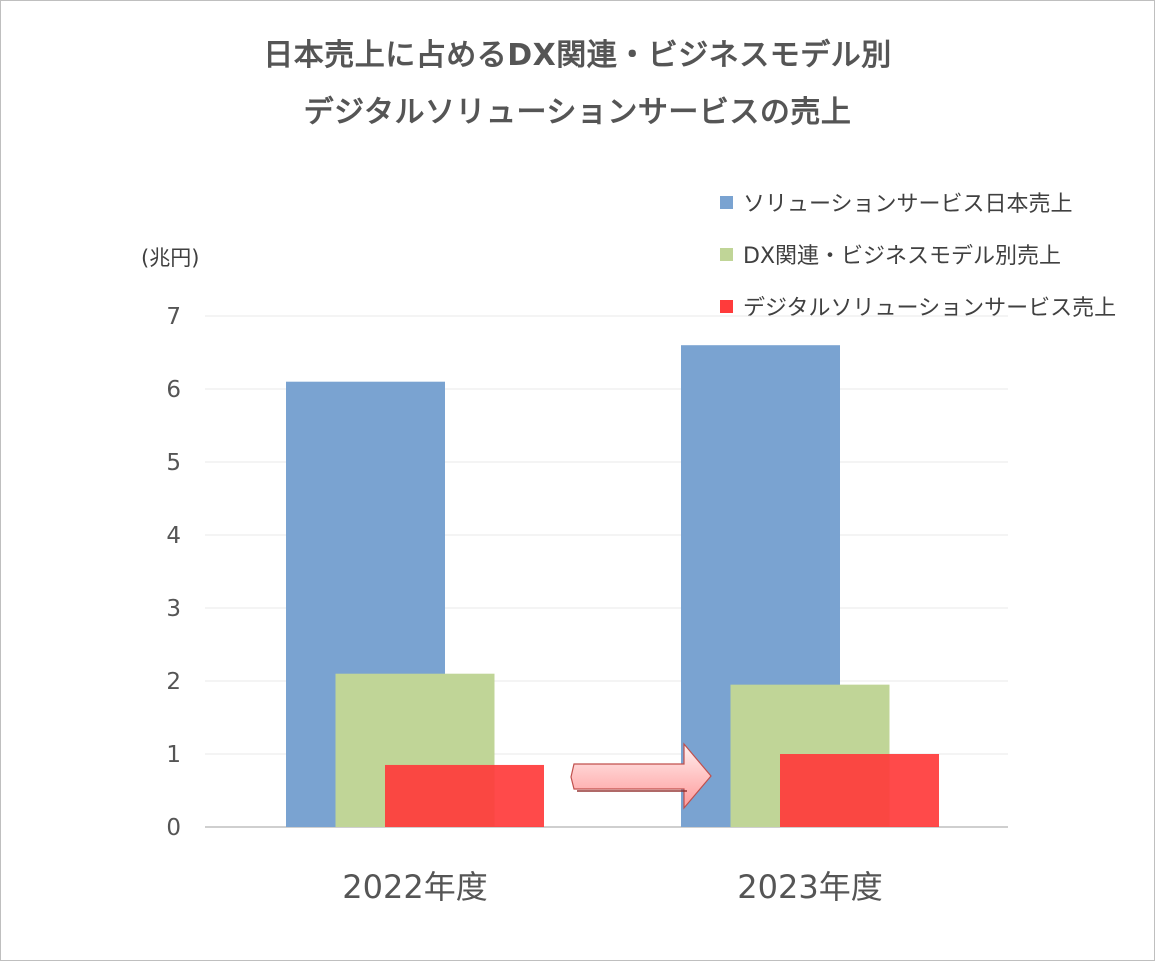  What do you see at coordinates (902, 256) in the screenshot?
I see `legend-label-dx: DX関連・ビジネスモデル別売上` at bounding box center [902, 256].